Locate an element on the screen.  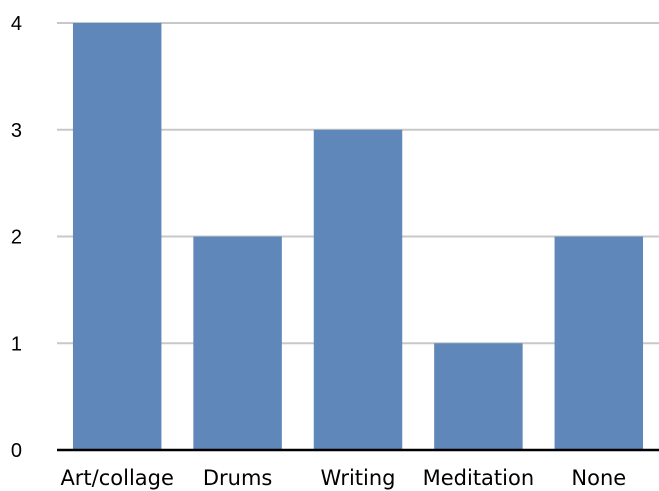
x-tick-label: None is located at coordinates (598, 478).